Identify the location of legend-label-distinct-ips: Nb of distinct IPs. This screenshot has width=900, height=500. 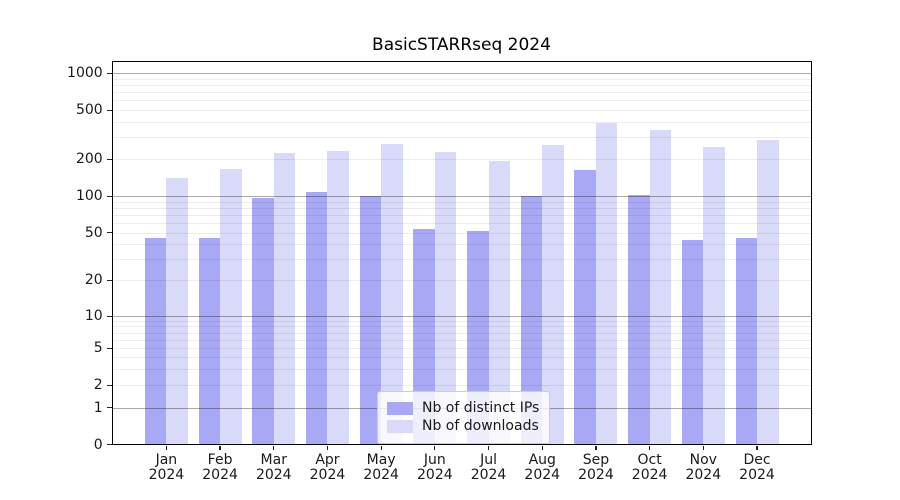
(481, 408).